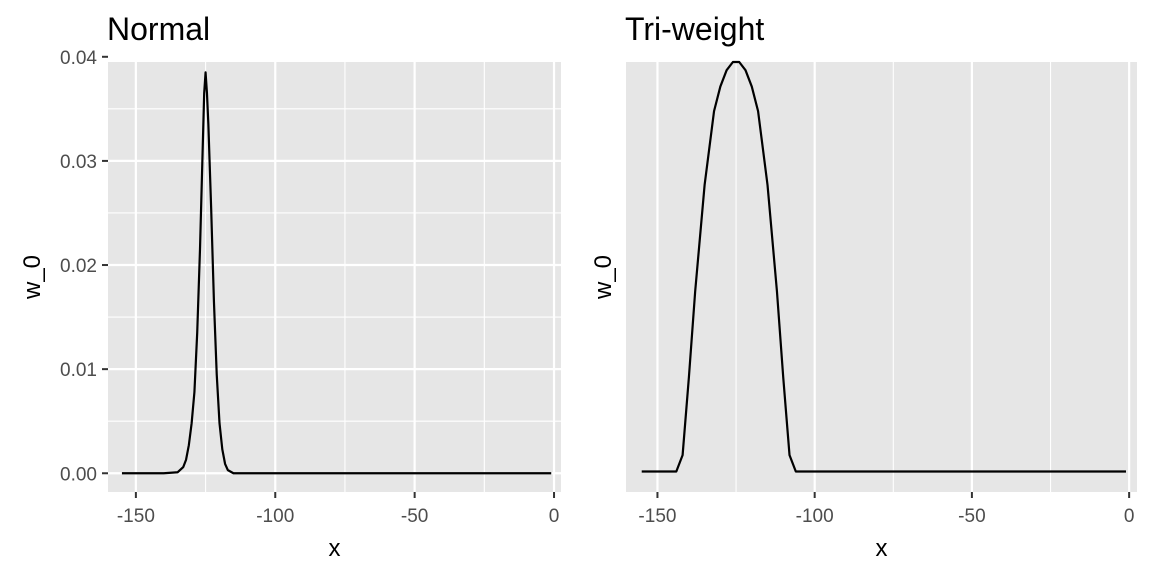 The image size is (1152, 581). What do you see at coordinates (78, 162) in the screenshot?
I see `y-tick-label: 0.03` at bounding box center [78, 162].